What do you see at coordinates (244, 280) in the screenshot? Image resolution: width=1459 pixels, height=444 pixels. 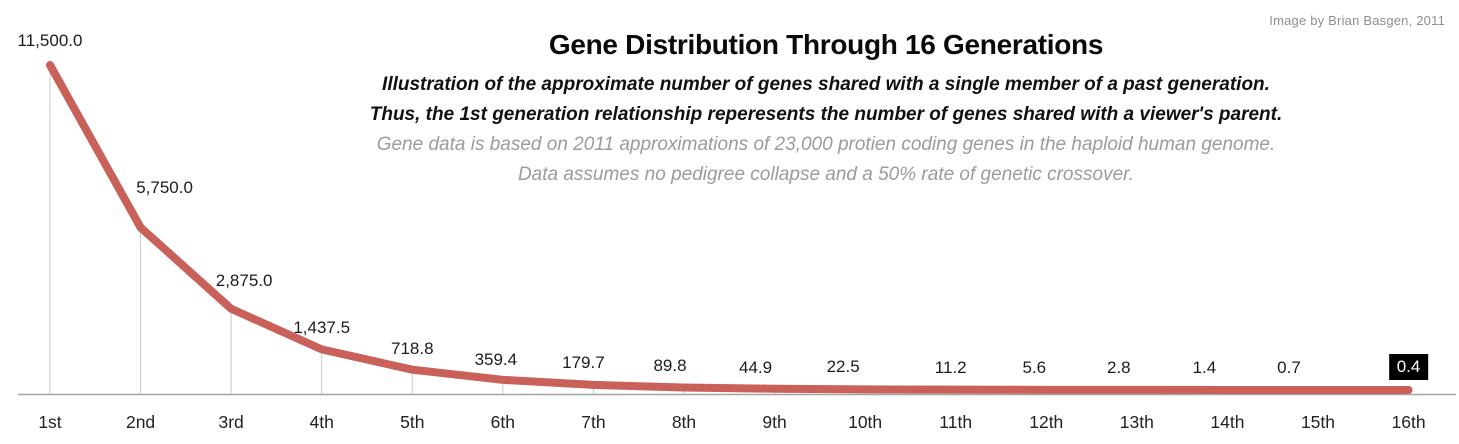 I see `data-label: 2,875.0` at bounding box center [244, 280].